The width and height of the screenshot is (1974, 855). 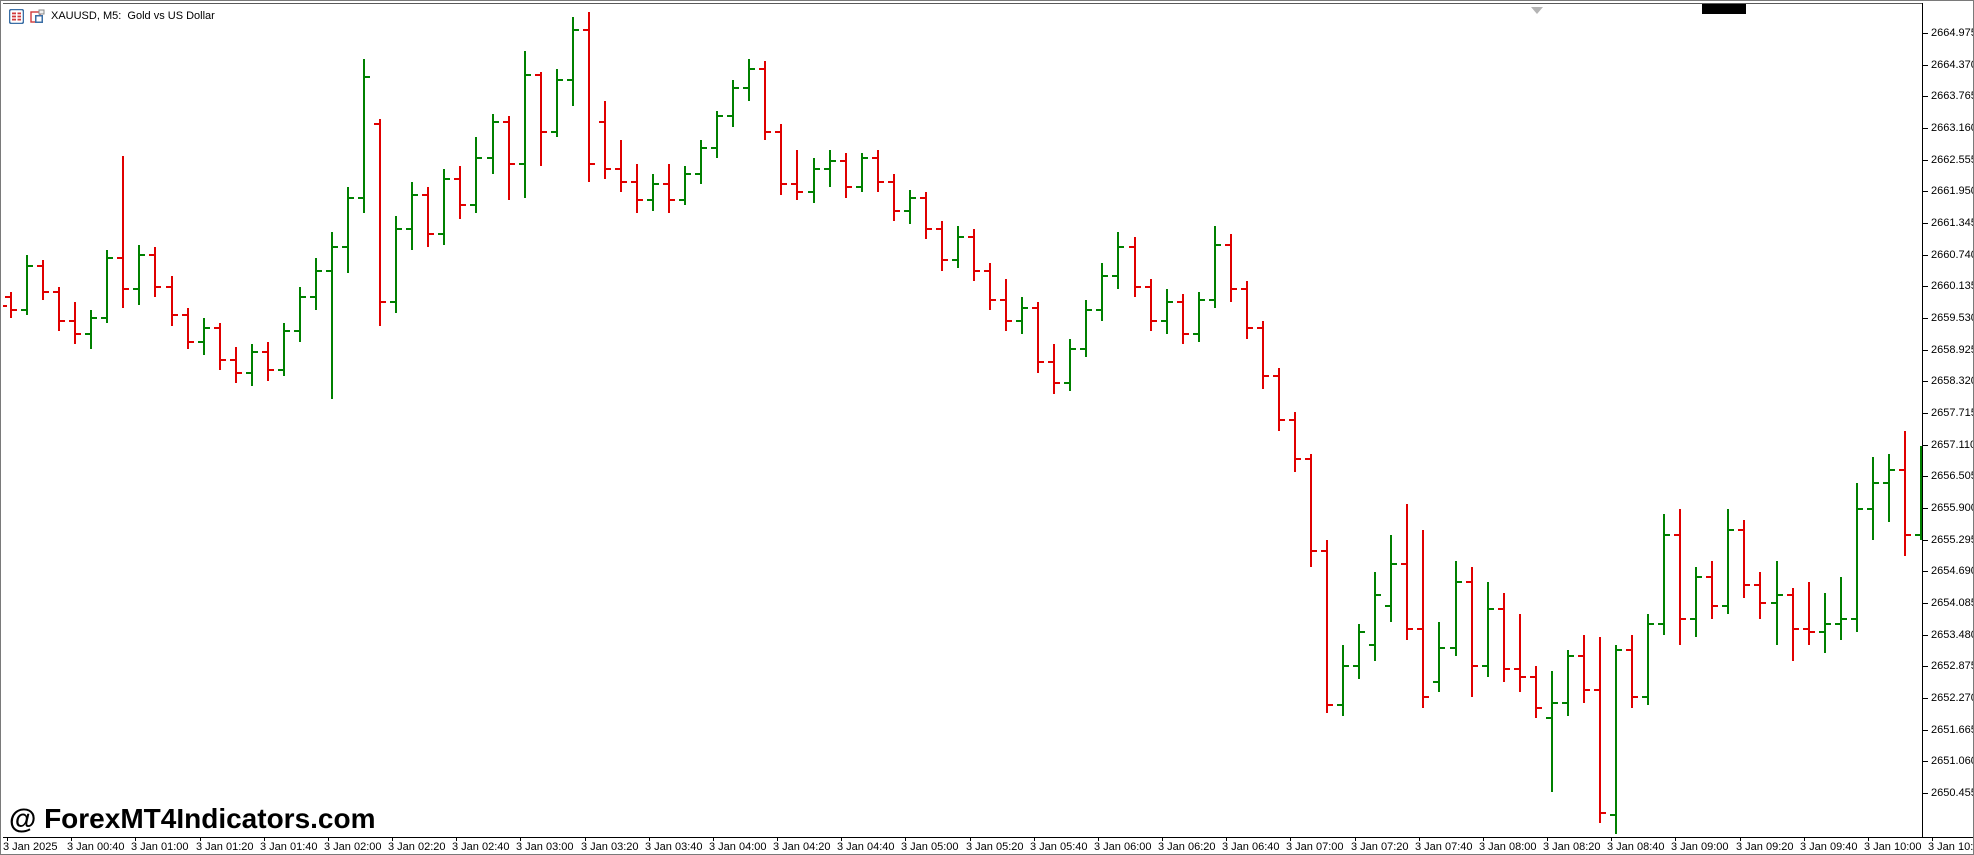 What do you see at coordinates (225, 847) in the screenshot?
I see `time-axis-label: 3 Jan 01:20` at bounding box center [225, 847].